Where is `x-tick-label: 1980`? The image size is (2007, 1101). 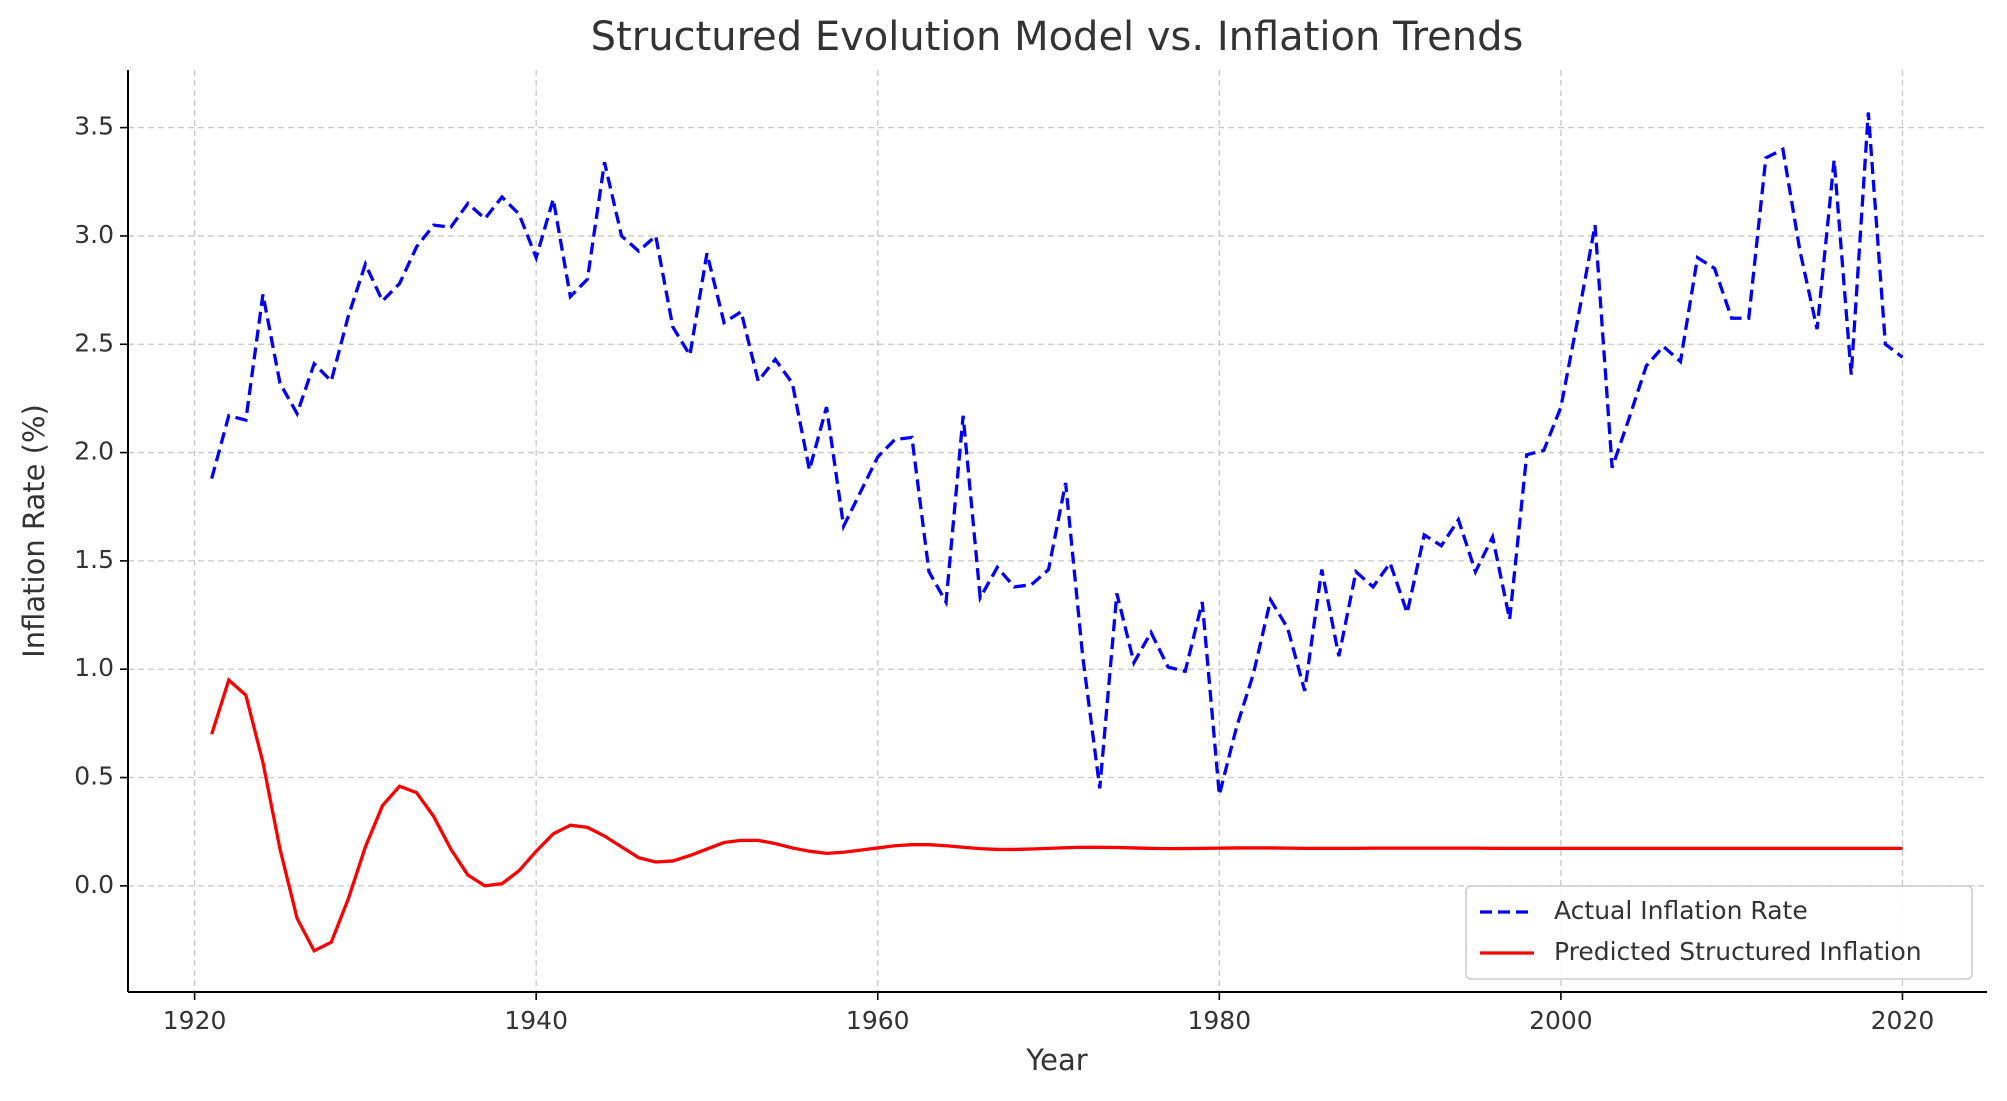
x-tick-label: 1980 is located at coordinates (1220, 1020).